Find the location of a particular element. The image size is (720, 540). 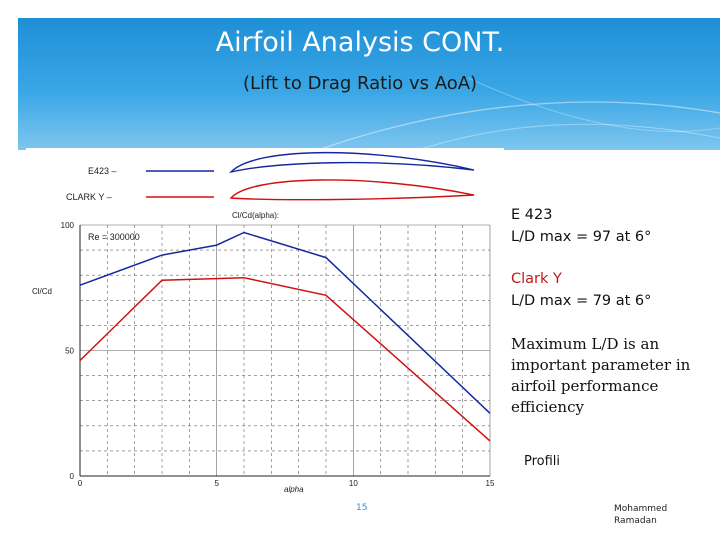

header-swoosh-decoration is located at coordinates (518, 113).